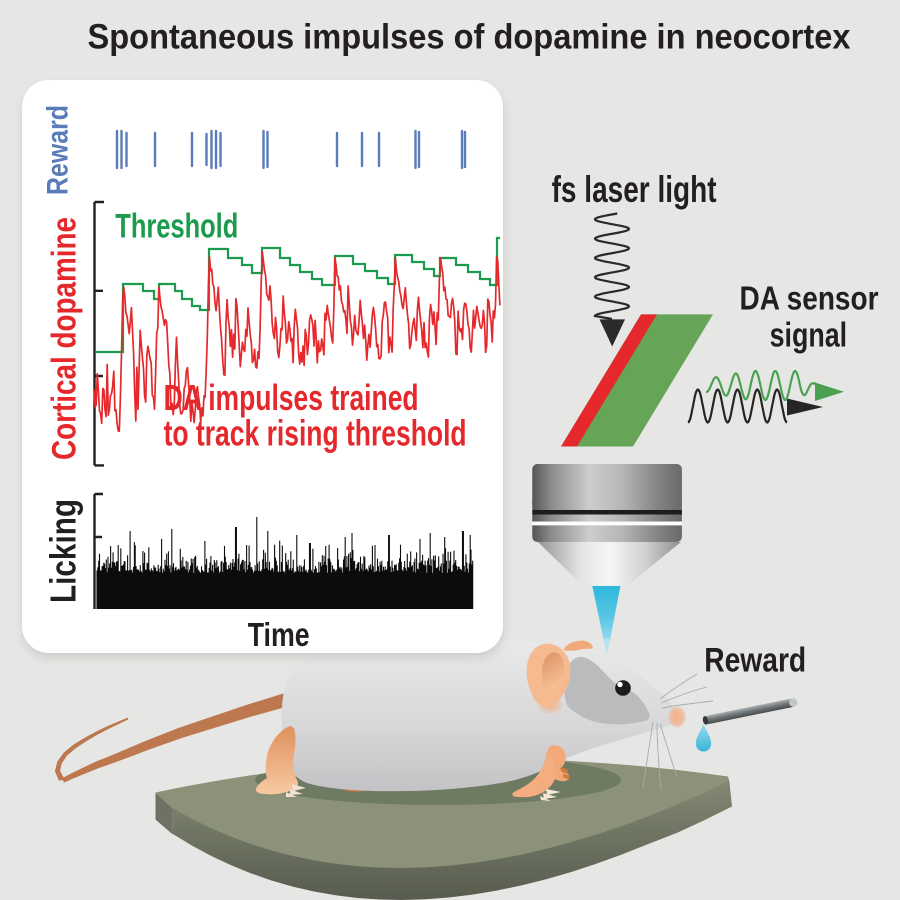 The image size is (900, 900). What do you see at coordinates (62, 551) in the screenshot?
I see `svg-text: Licking` at bounding box center [62, 551].